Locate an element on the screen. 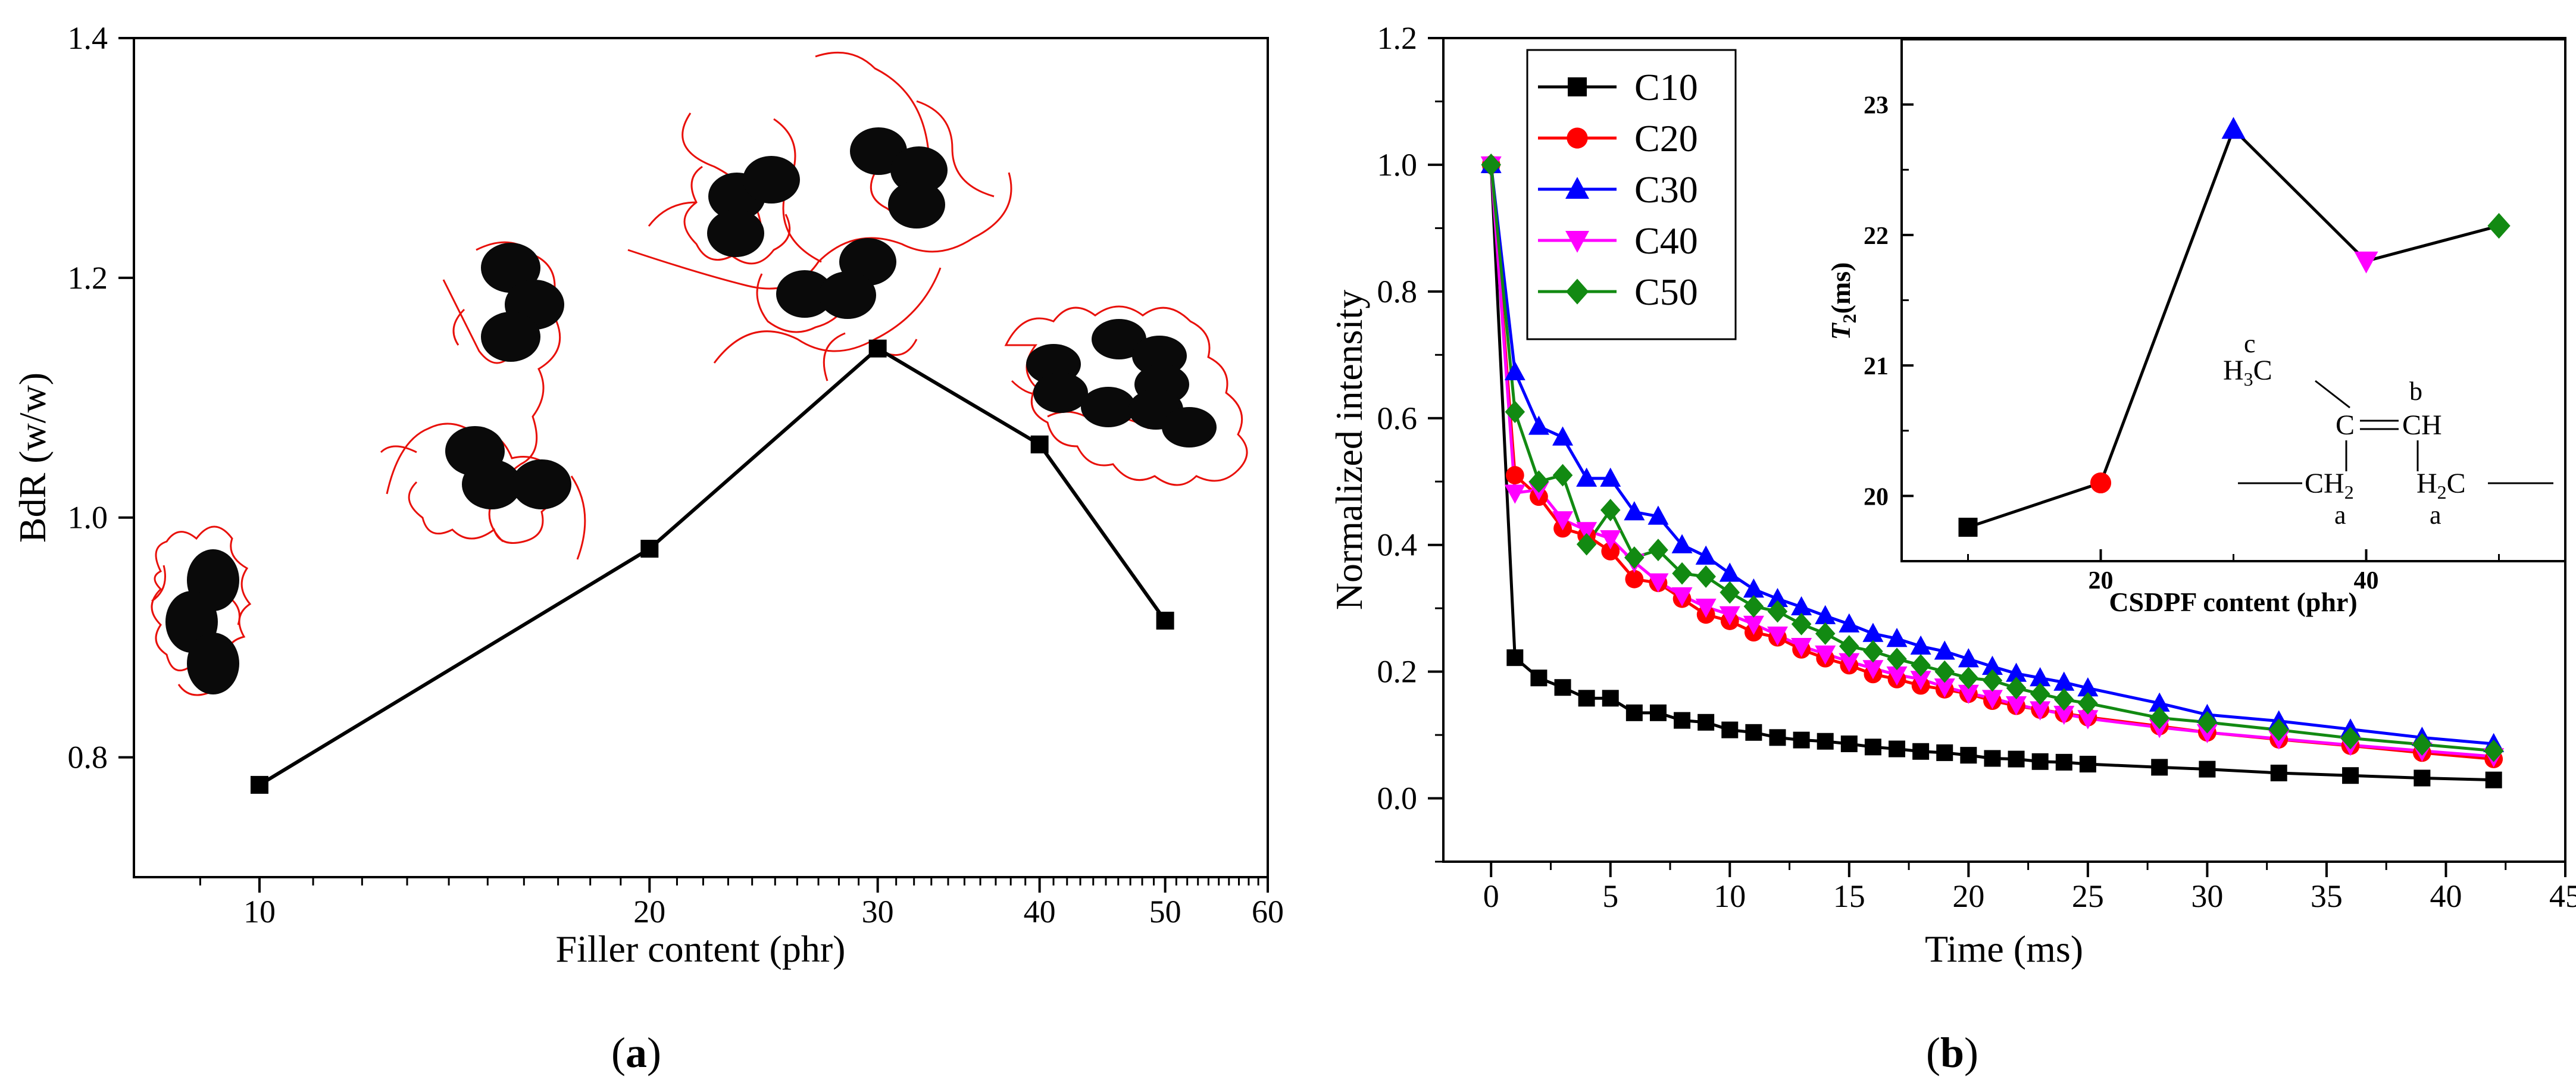 This screenshot has width=2576, height=1089. panel-a-ylabel: BdR (w/w) is located at coordinates (32, 458).